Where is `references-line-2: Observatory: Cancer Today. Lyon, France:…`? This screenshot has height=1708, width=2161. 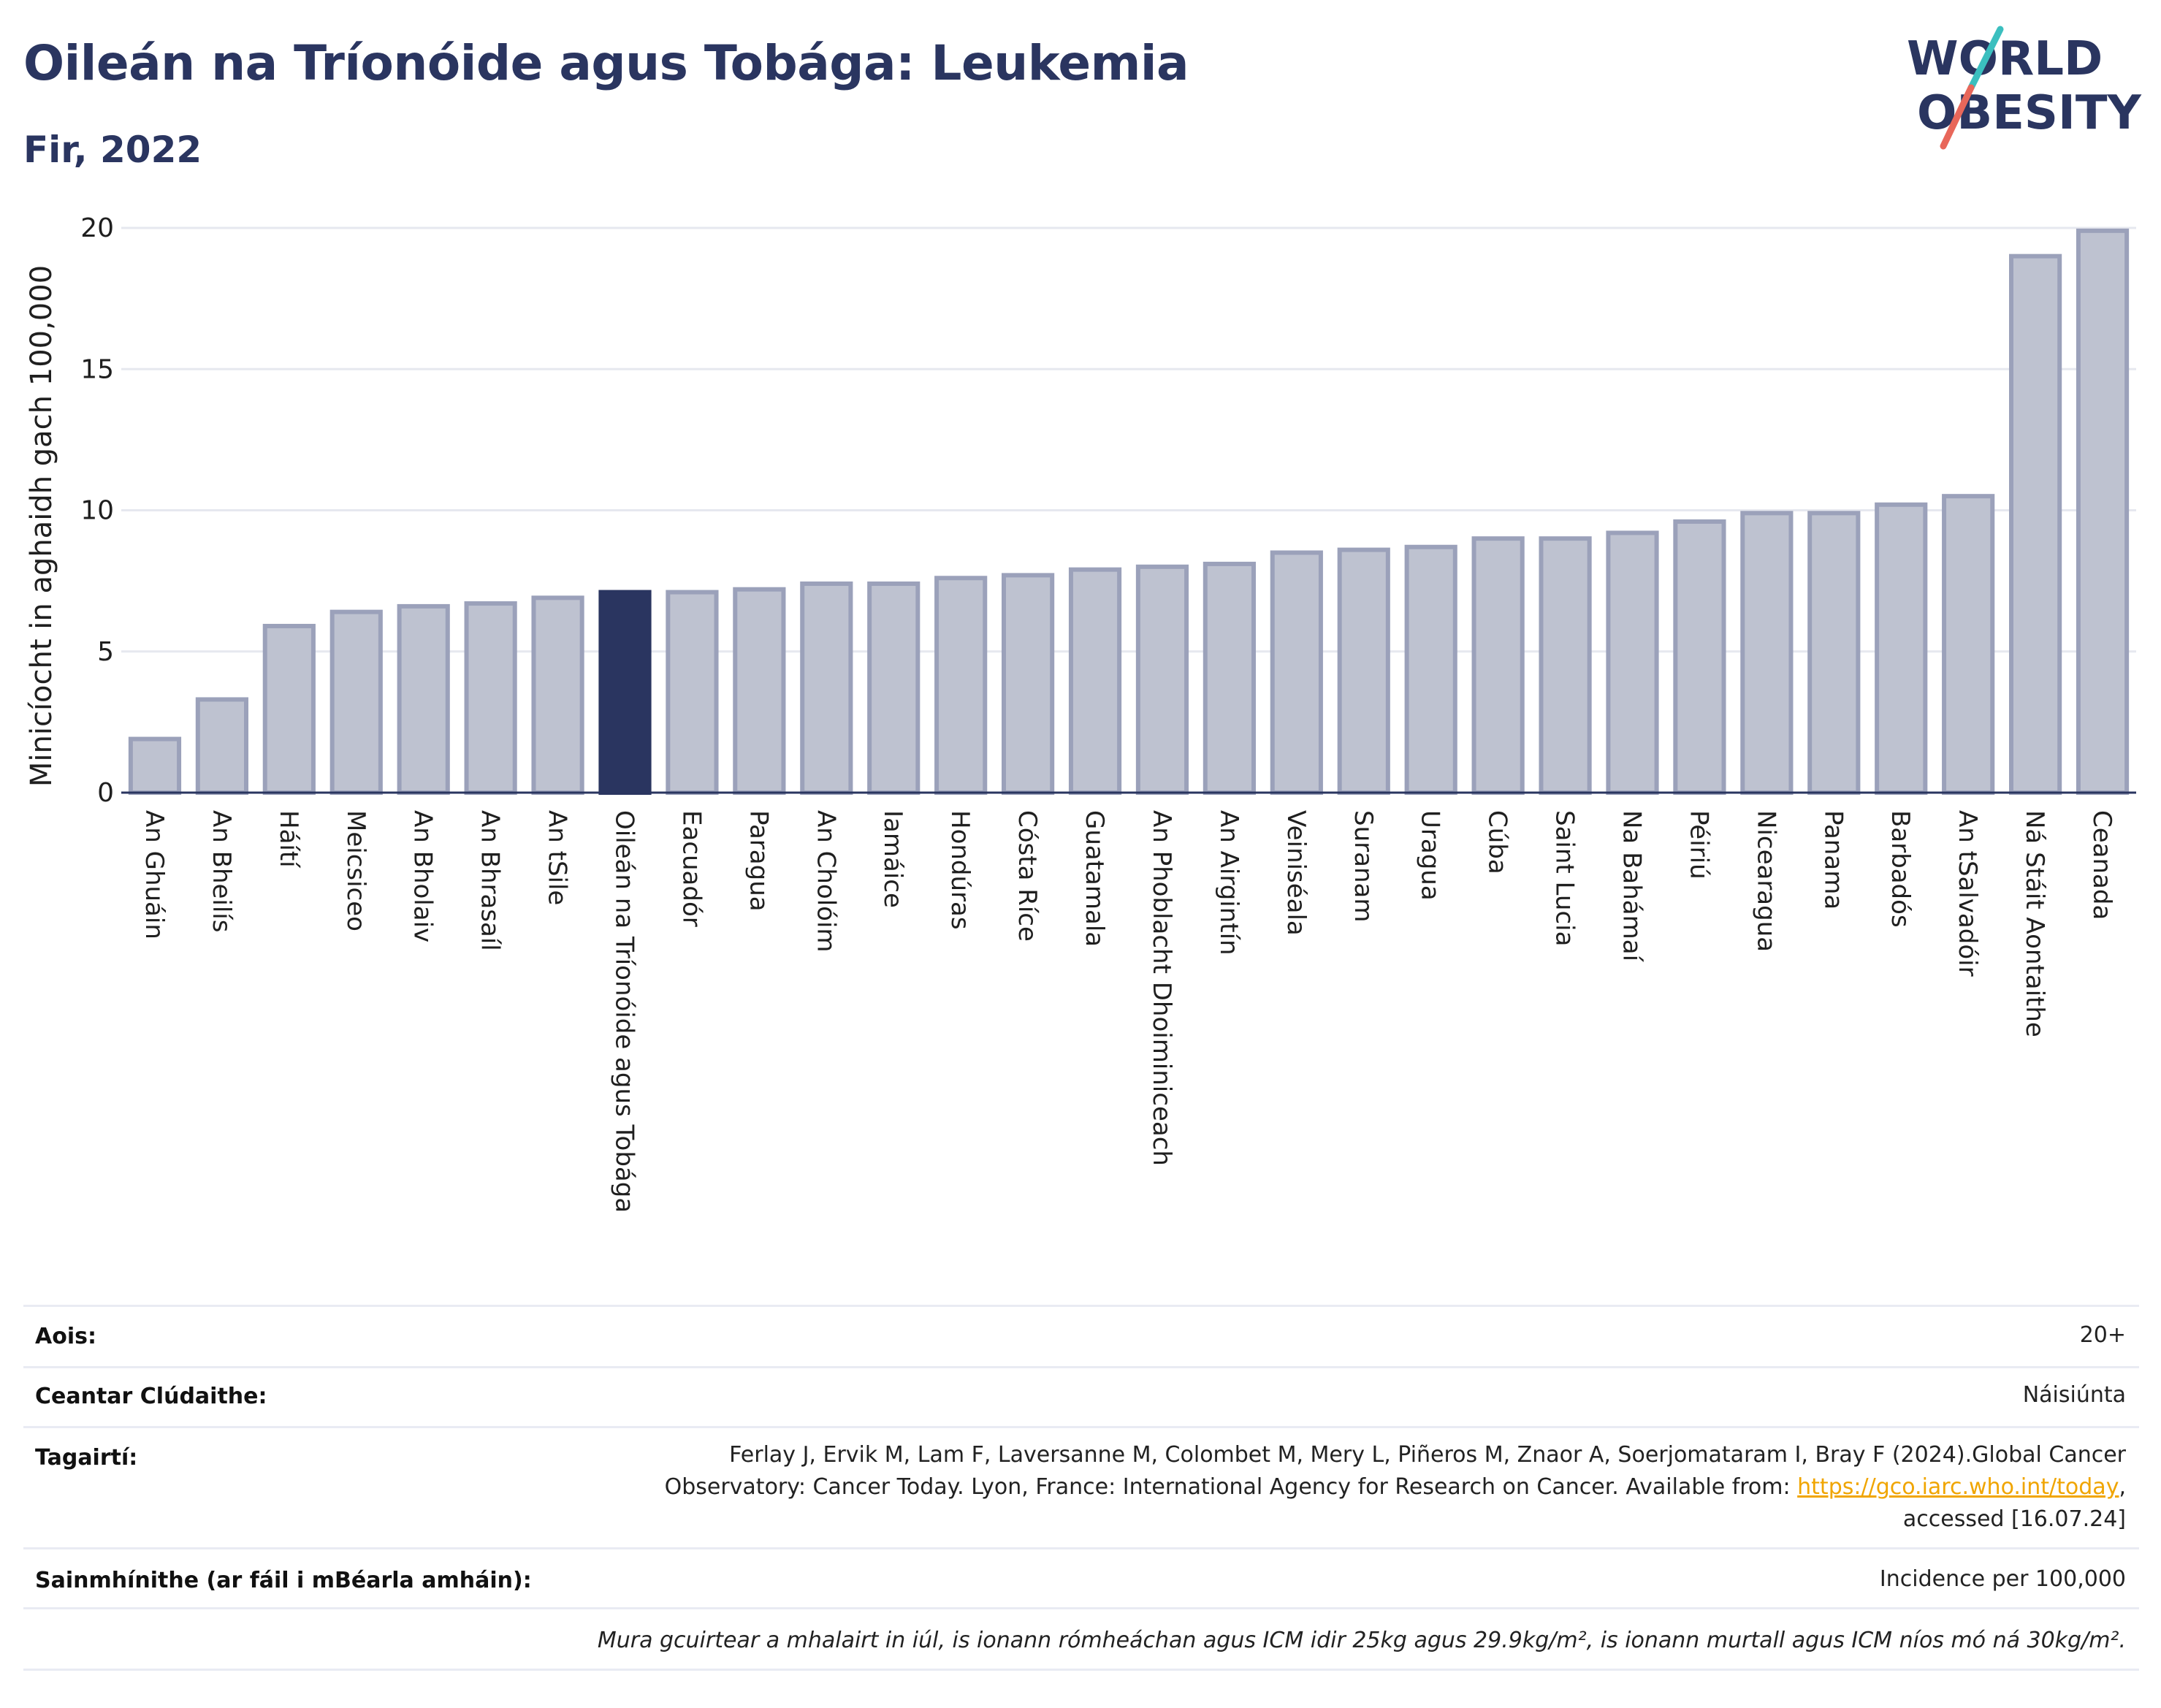
references-line-2: Observatory: Cancer Today. Lyon, France:… is located at coordinates (1395, 1487).